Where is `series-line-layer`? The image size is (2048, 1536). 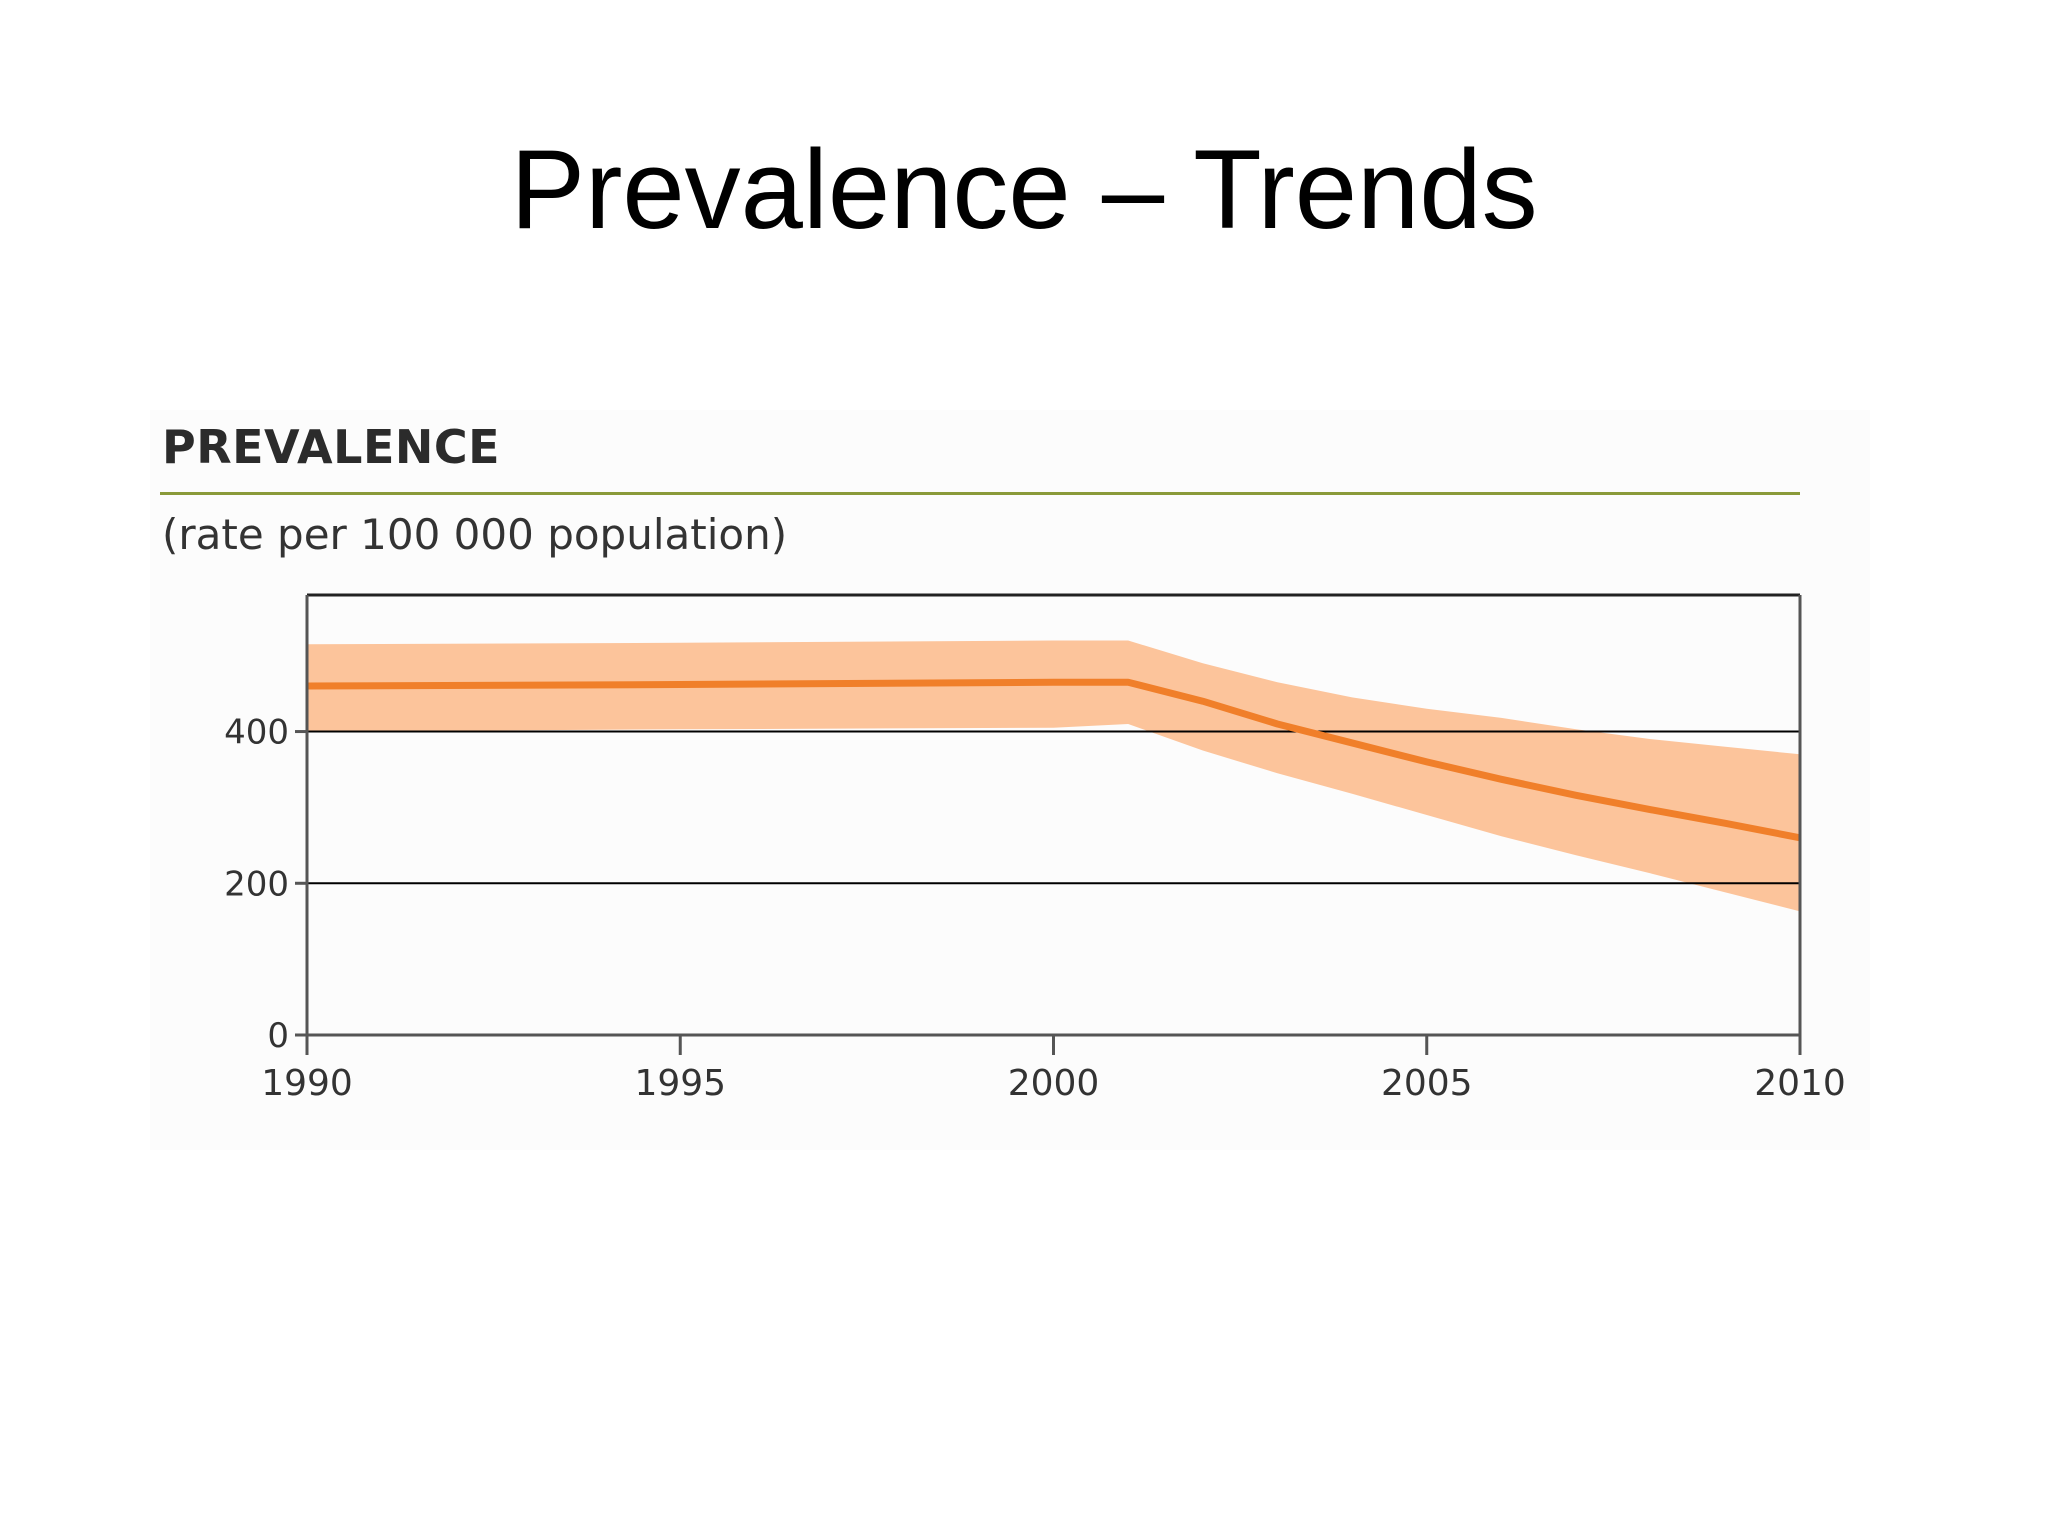
series-line-layer is located at coordinates (1053, 760).